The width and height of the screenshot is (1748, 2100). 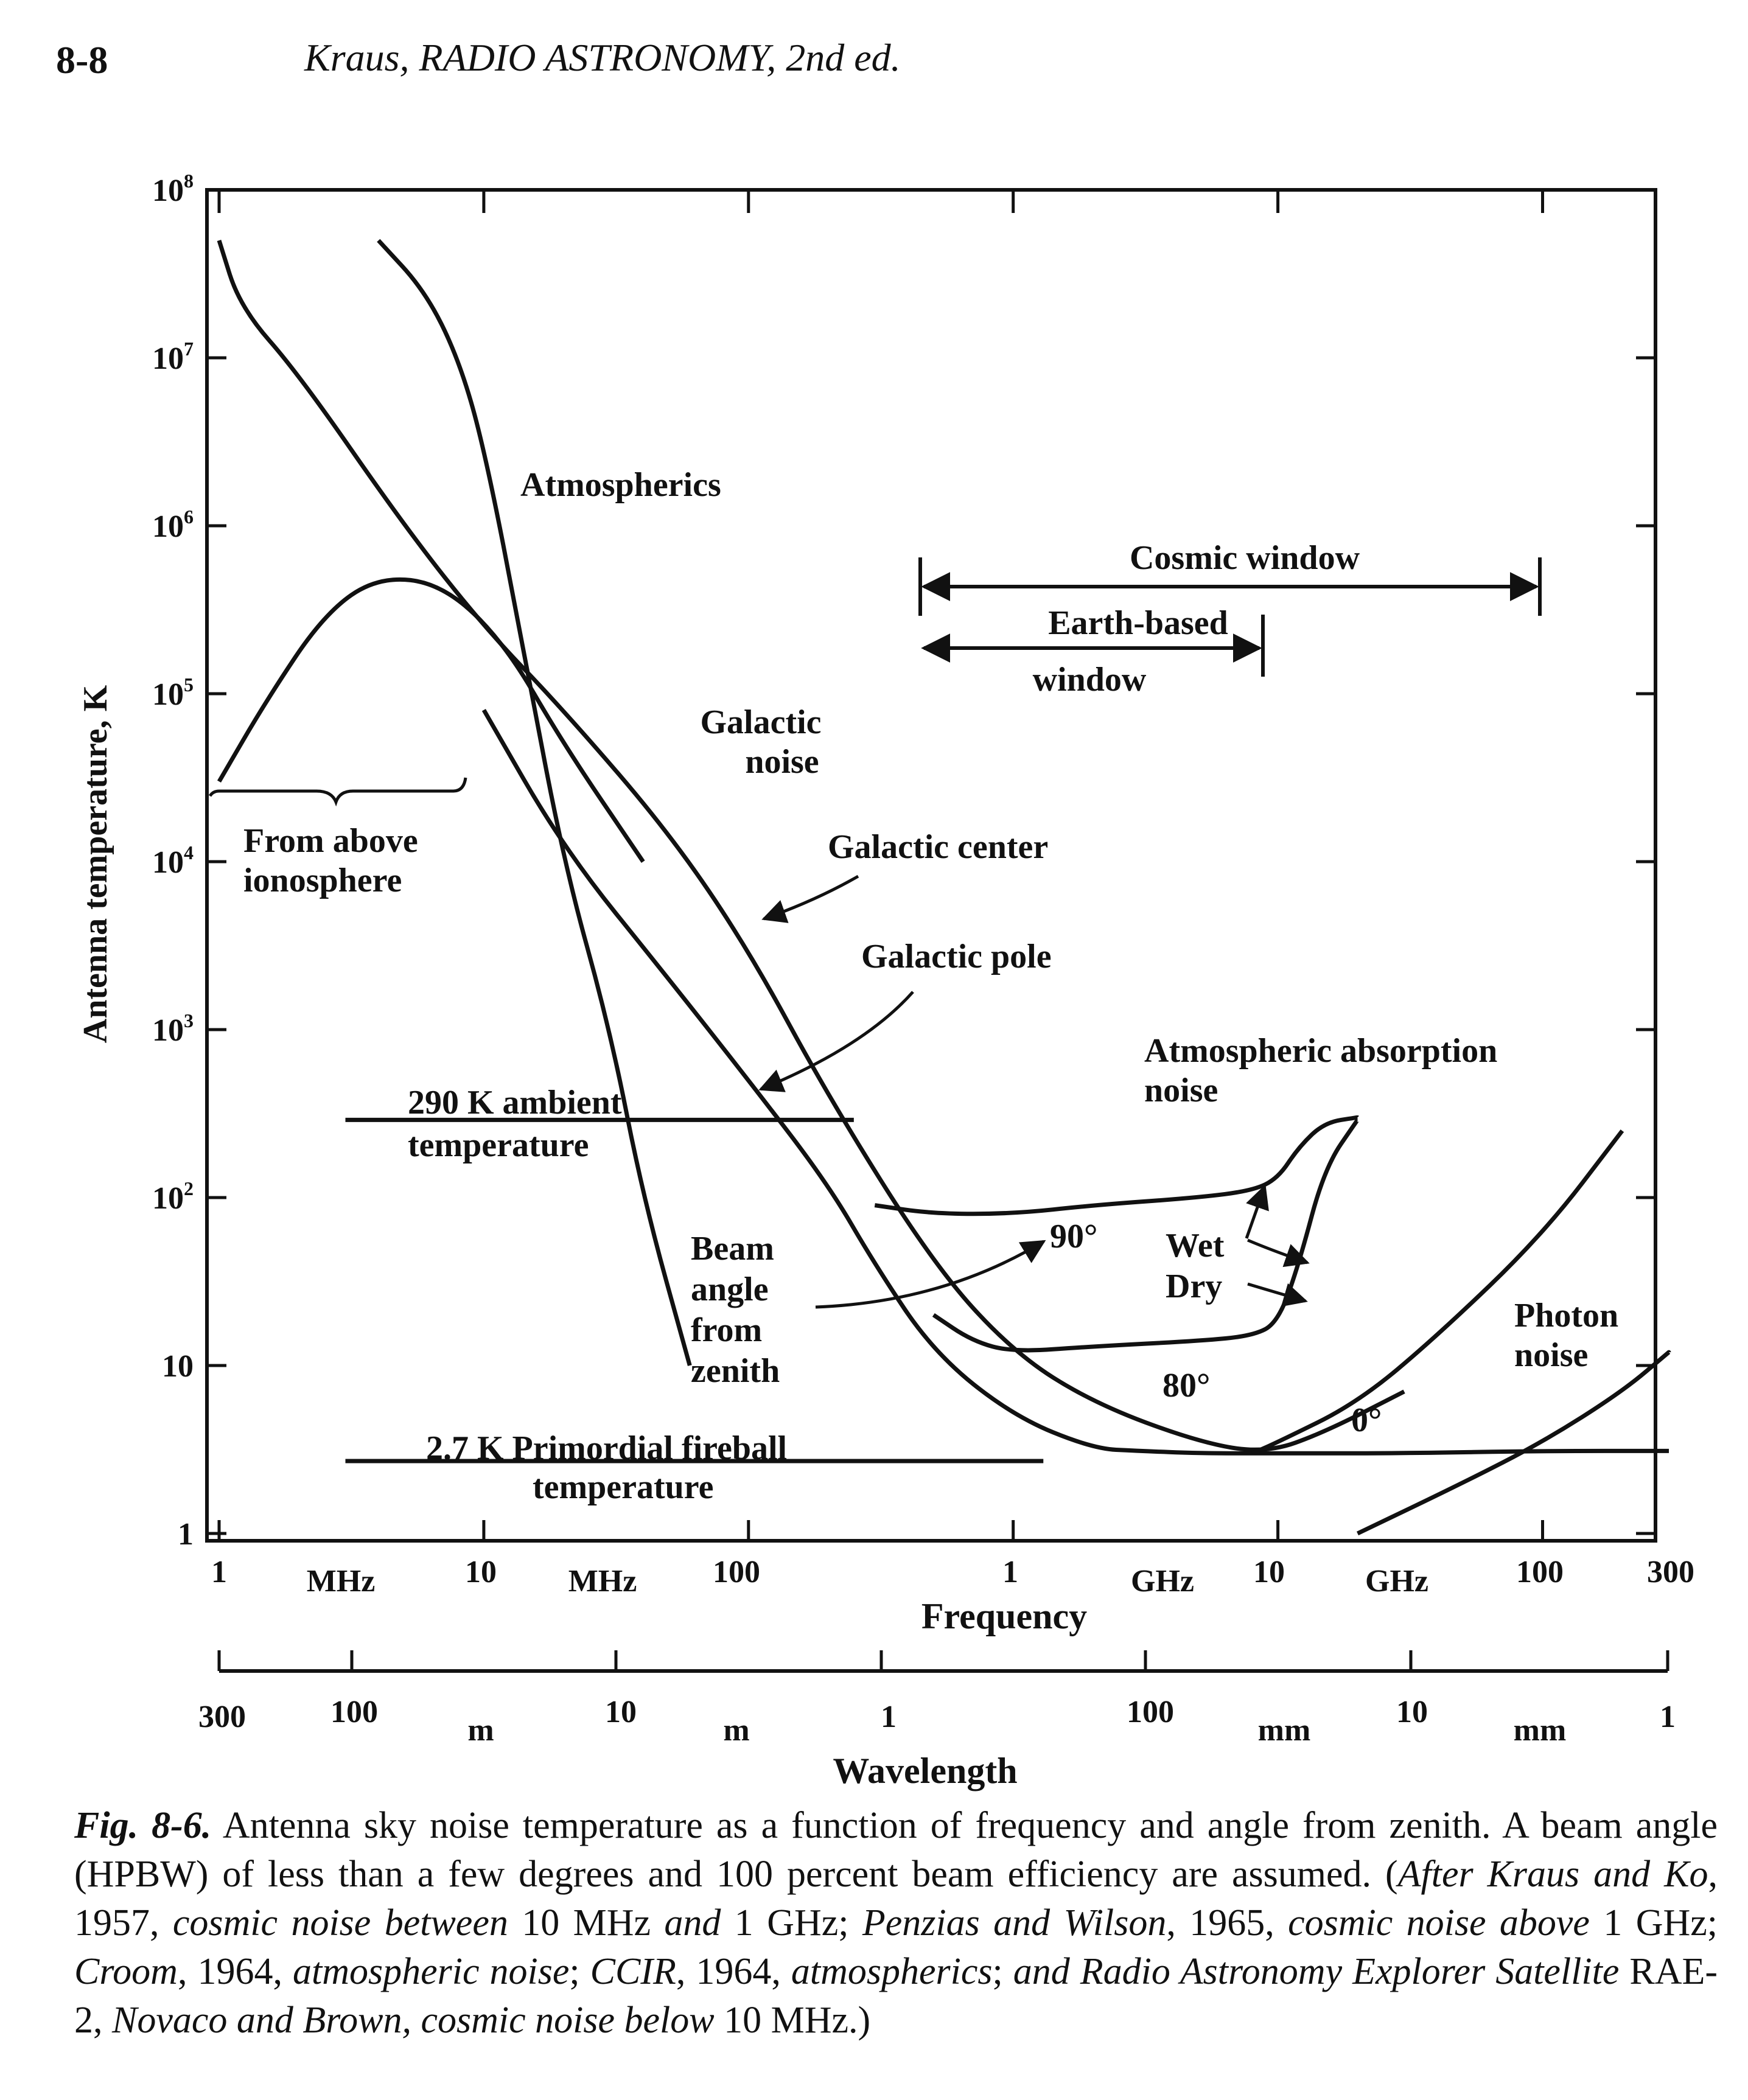 I want to click on reference-lines, so click(x=695, y=1290).